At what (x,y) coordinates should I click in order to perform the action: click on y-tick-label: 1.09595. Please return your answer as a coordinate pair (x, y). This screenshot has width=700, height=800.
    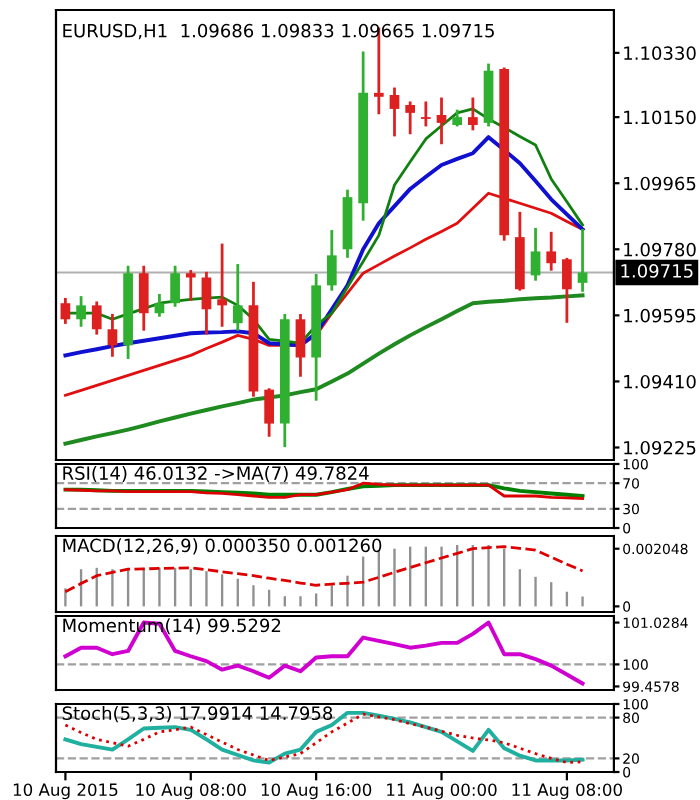
    Looking at the image, I should click on (660, 315).